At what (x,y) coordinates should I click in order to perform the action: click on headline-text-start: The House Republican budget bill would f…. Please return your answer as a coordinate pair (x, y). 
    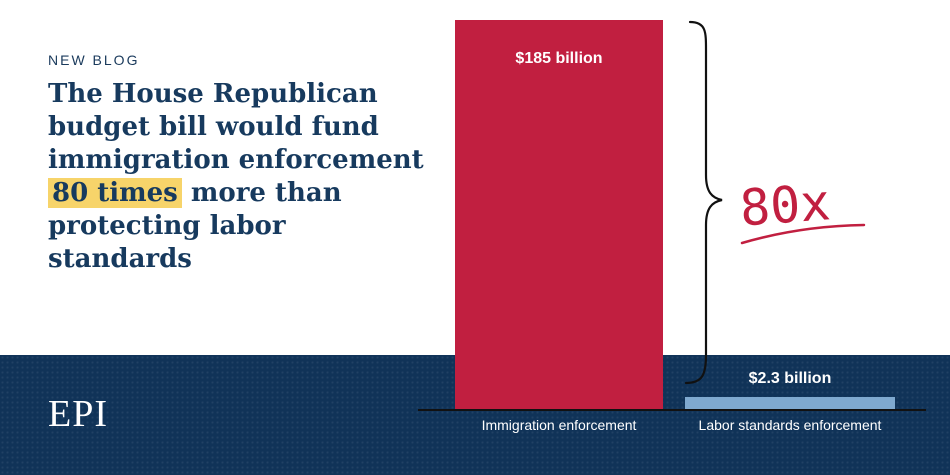
    Looking at the image, I should click on (236, 127).